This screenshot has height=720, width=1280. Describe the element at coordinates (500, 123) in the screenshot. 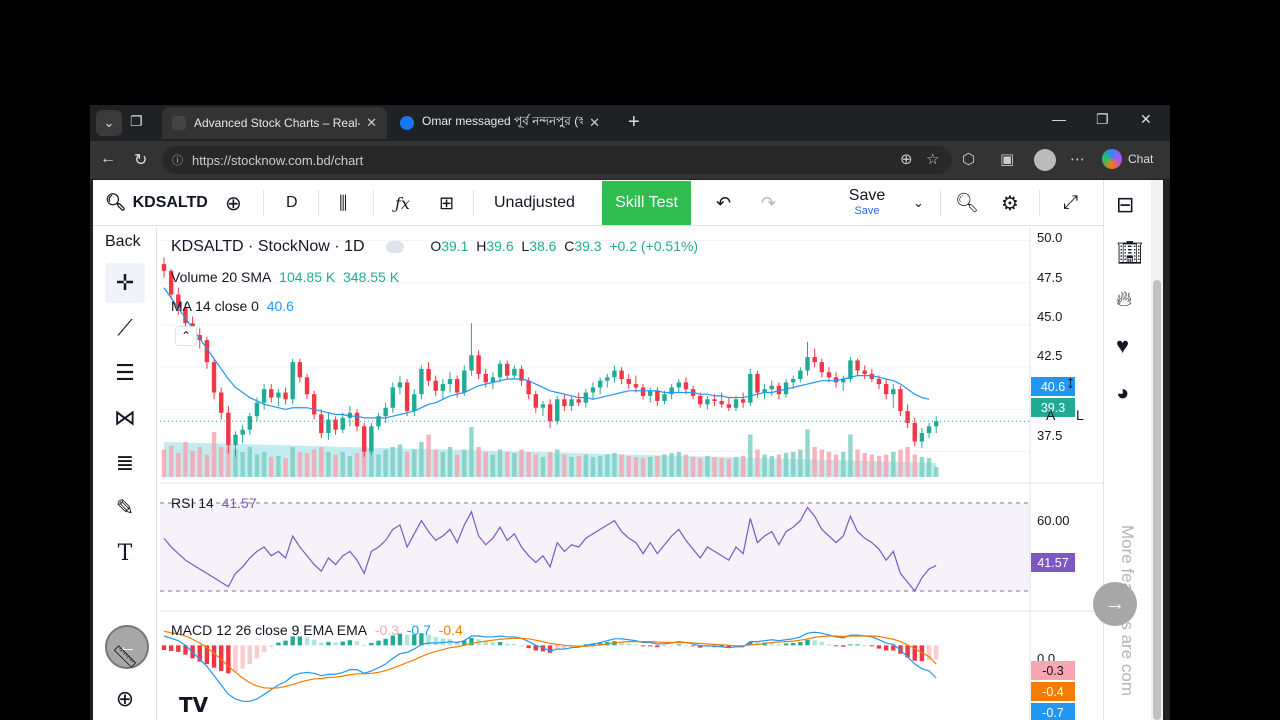

I see `tab-facebook: Omar messaged পূর্ব নন্দনপুর (স্ক ✕` at that location.